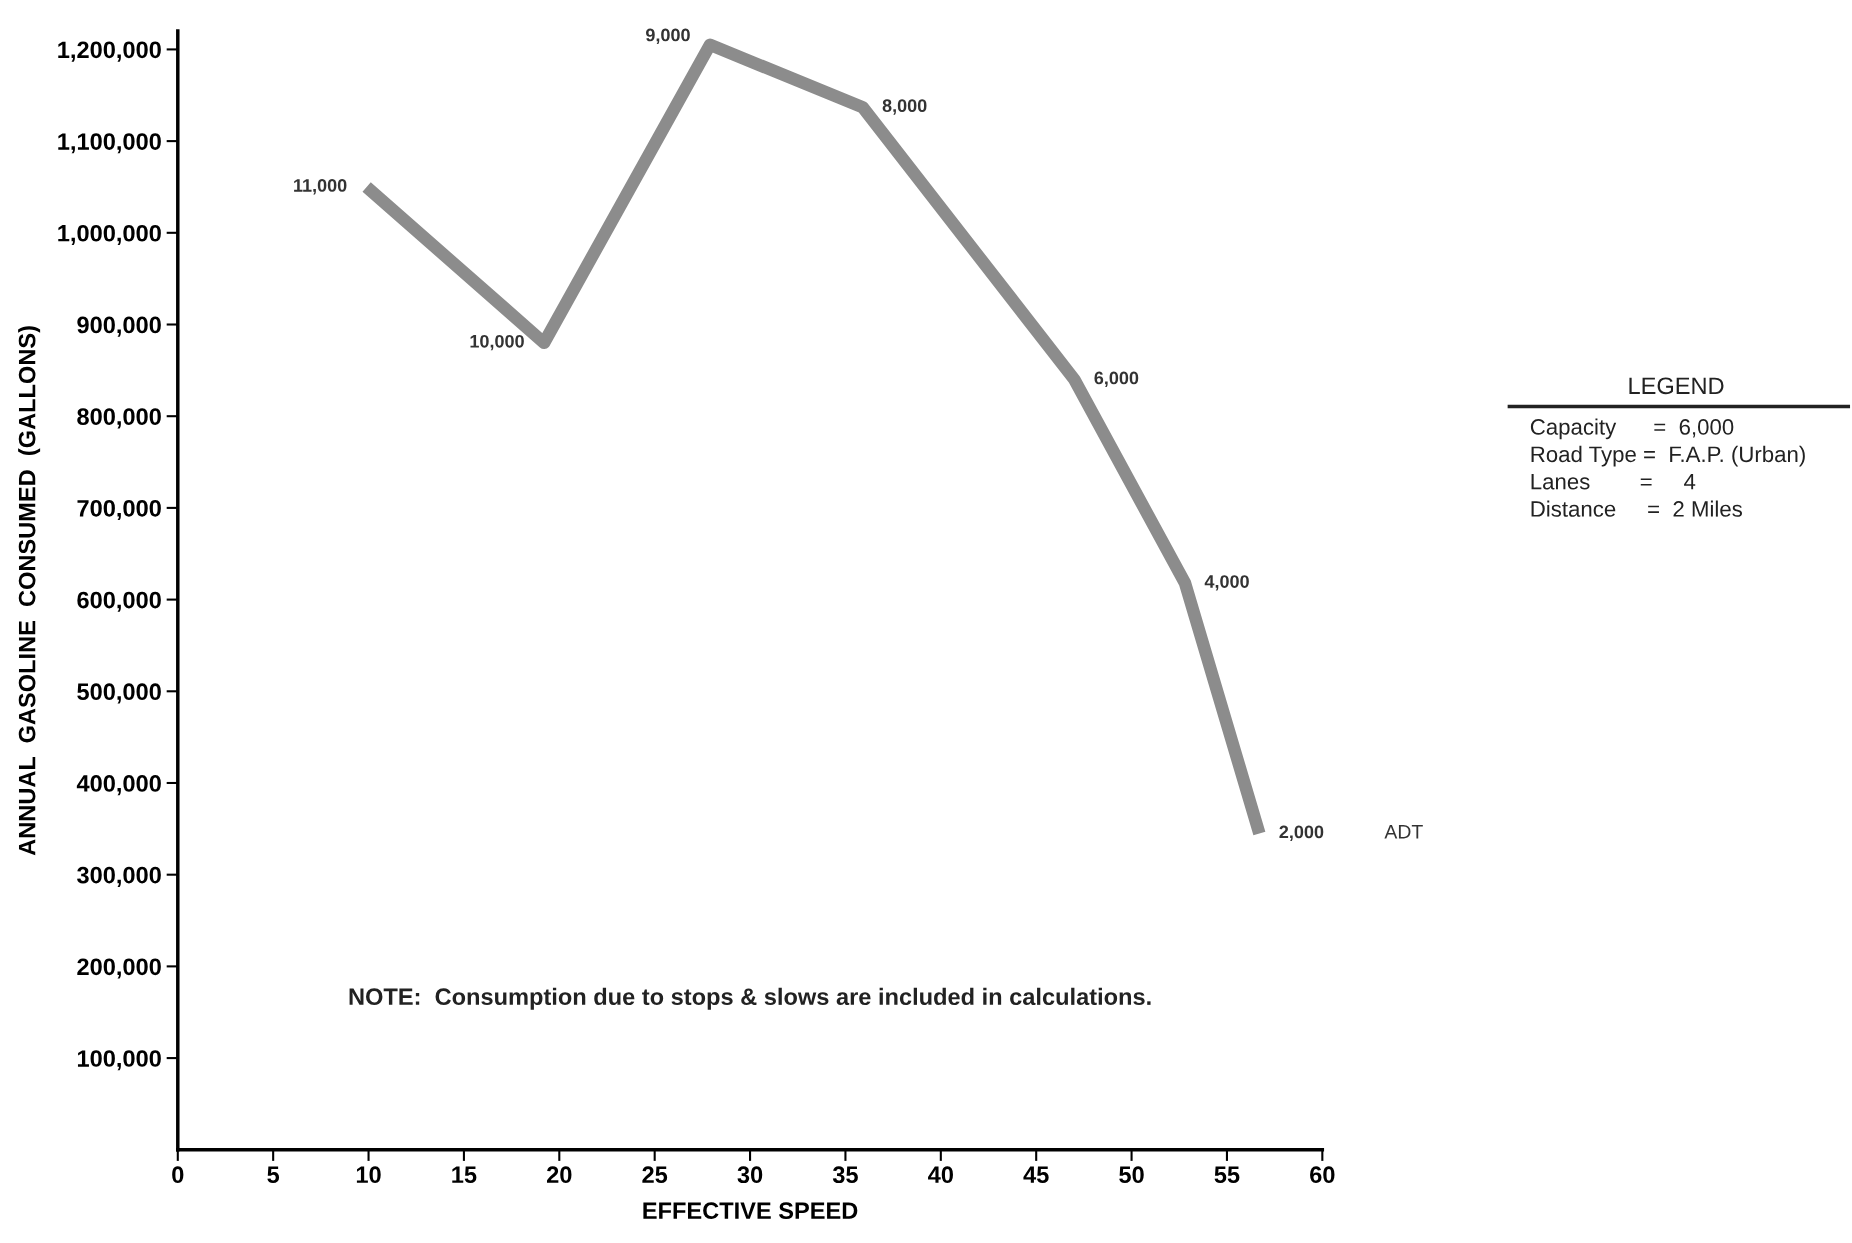 This screenshot has width=1852, height=1243. What do you see at coordinates (119, 968) in the screenshot?
I see `y-tick-label: 200,000` at bounding box center [119, 968].